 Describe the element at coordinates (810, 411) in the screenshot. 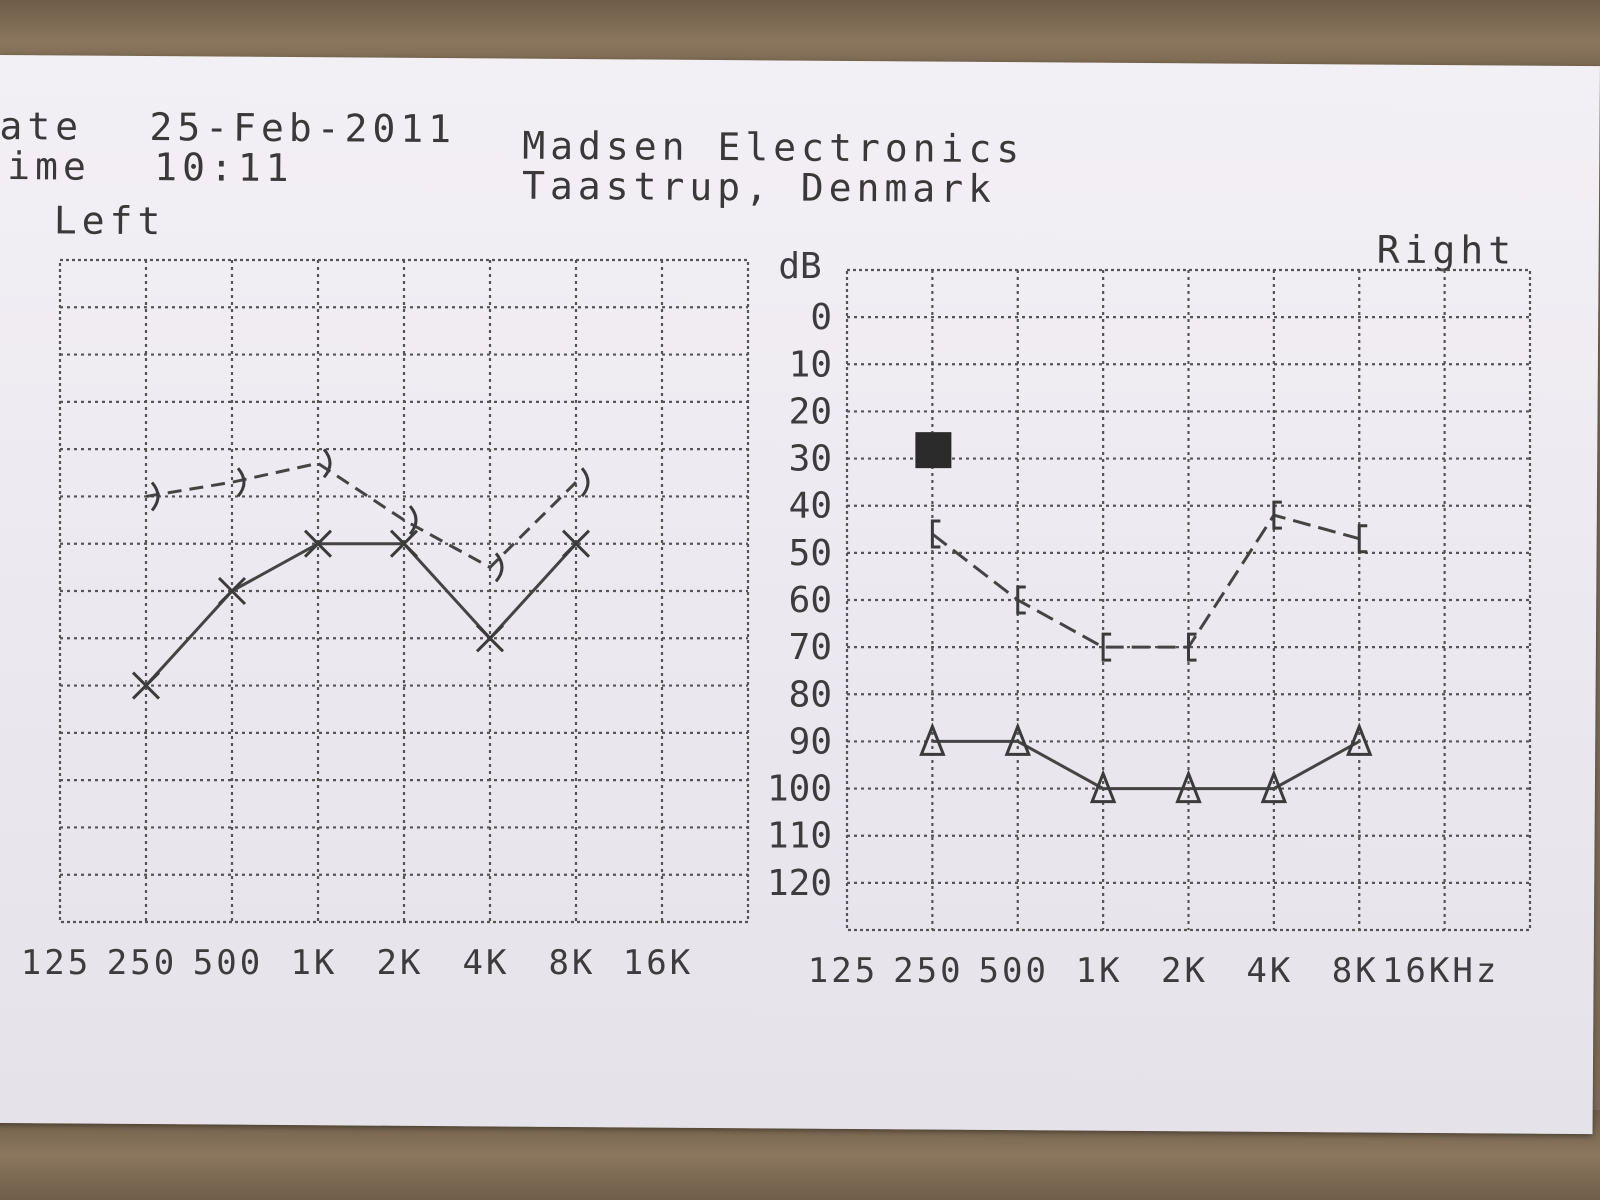

I see `db-tick-label: 20` at that location.